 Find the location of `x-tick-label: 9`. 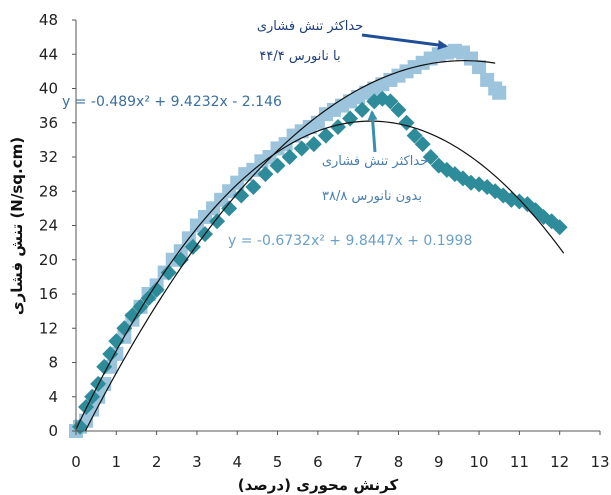

x-tick-label: 9 is located at coordinates (439, 462).